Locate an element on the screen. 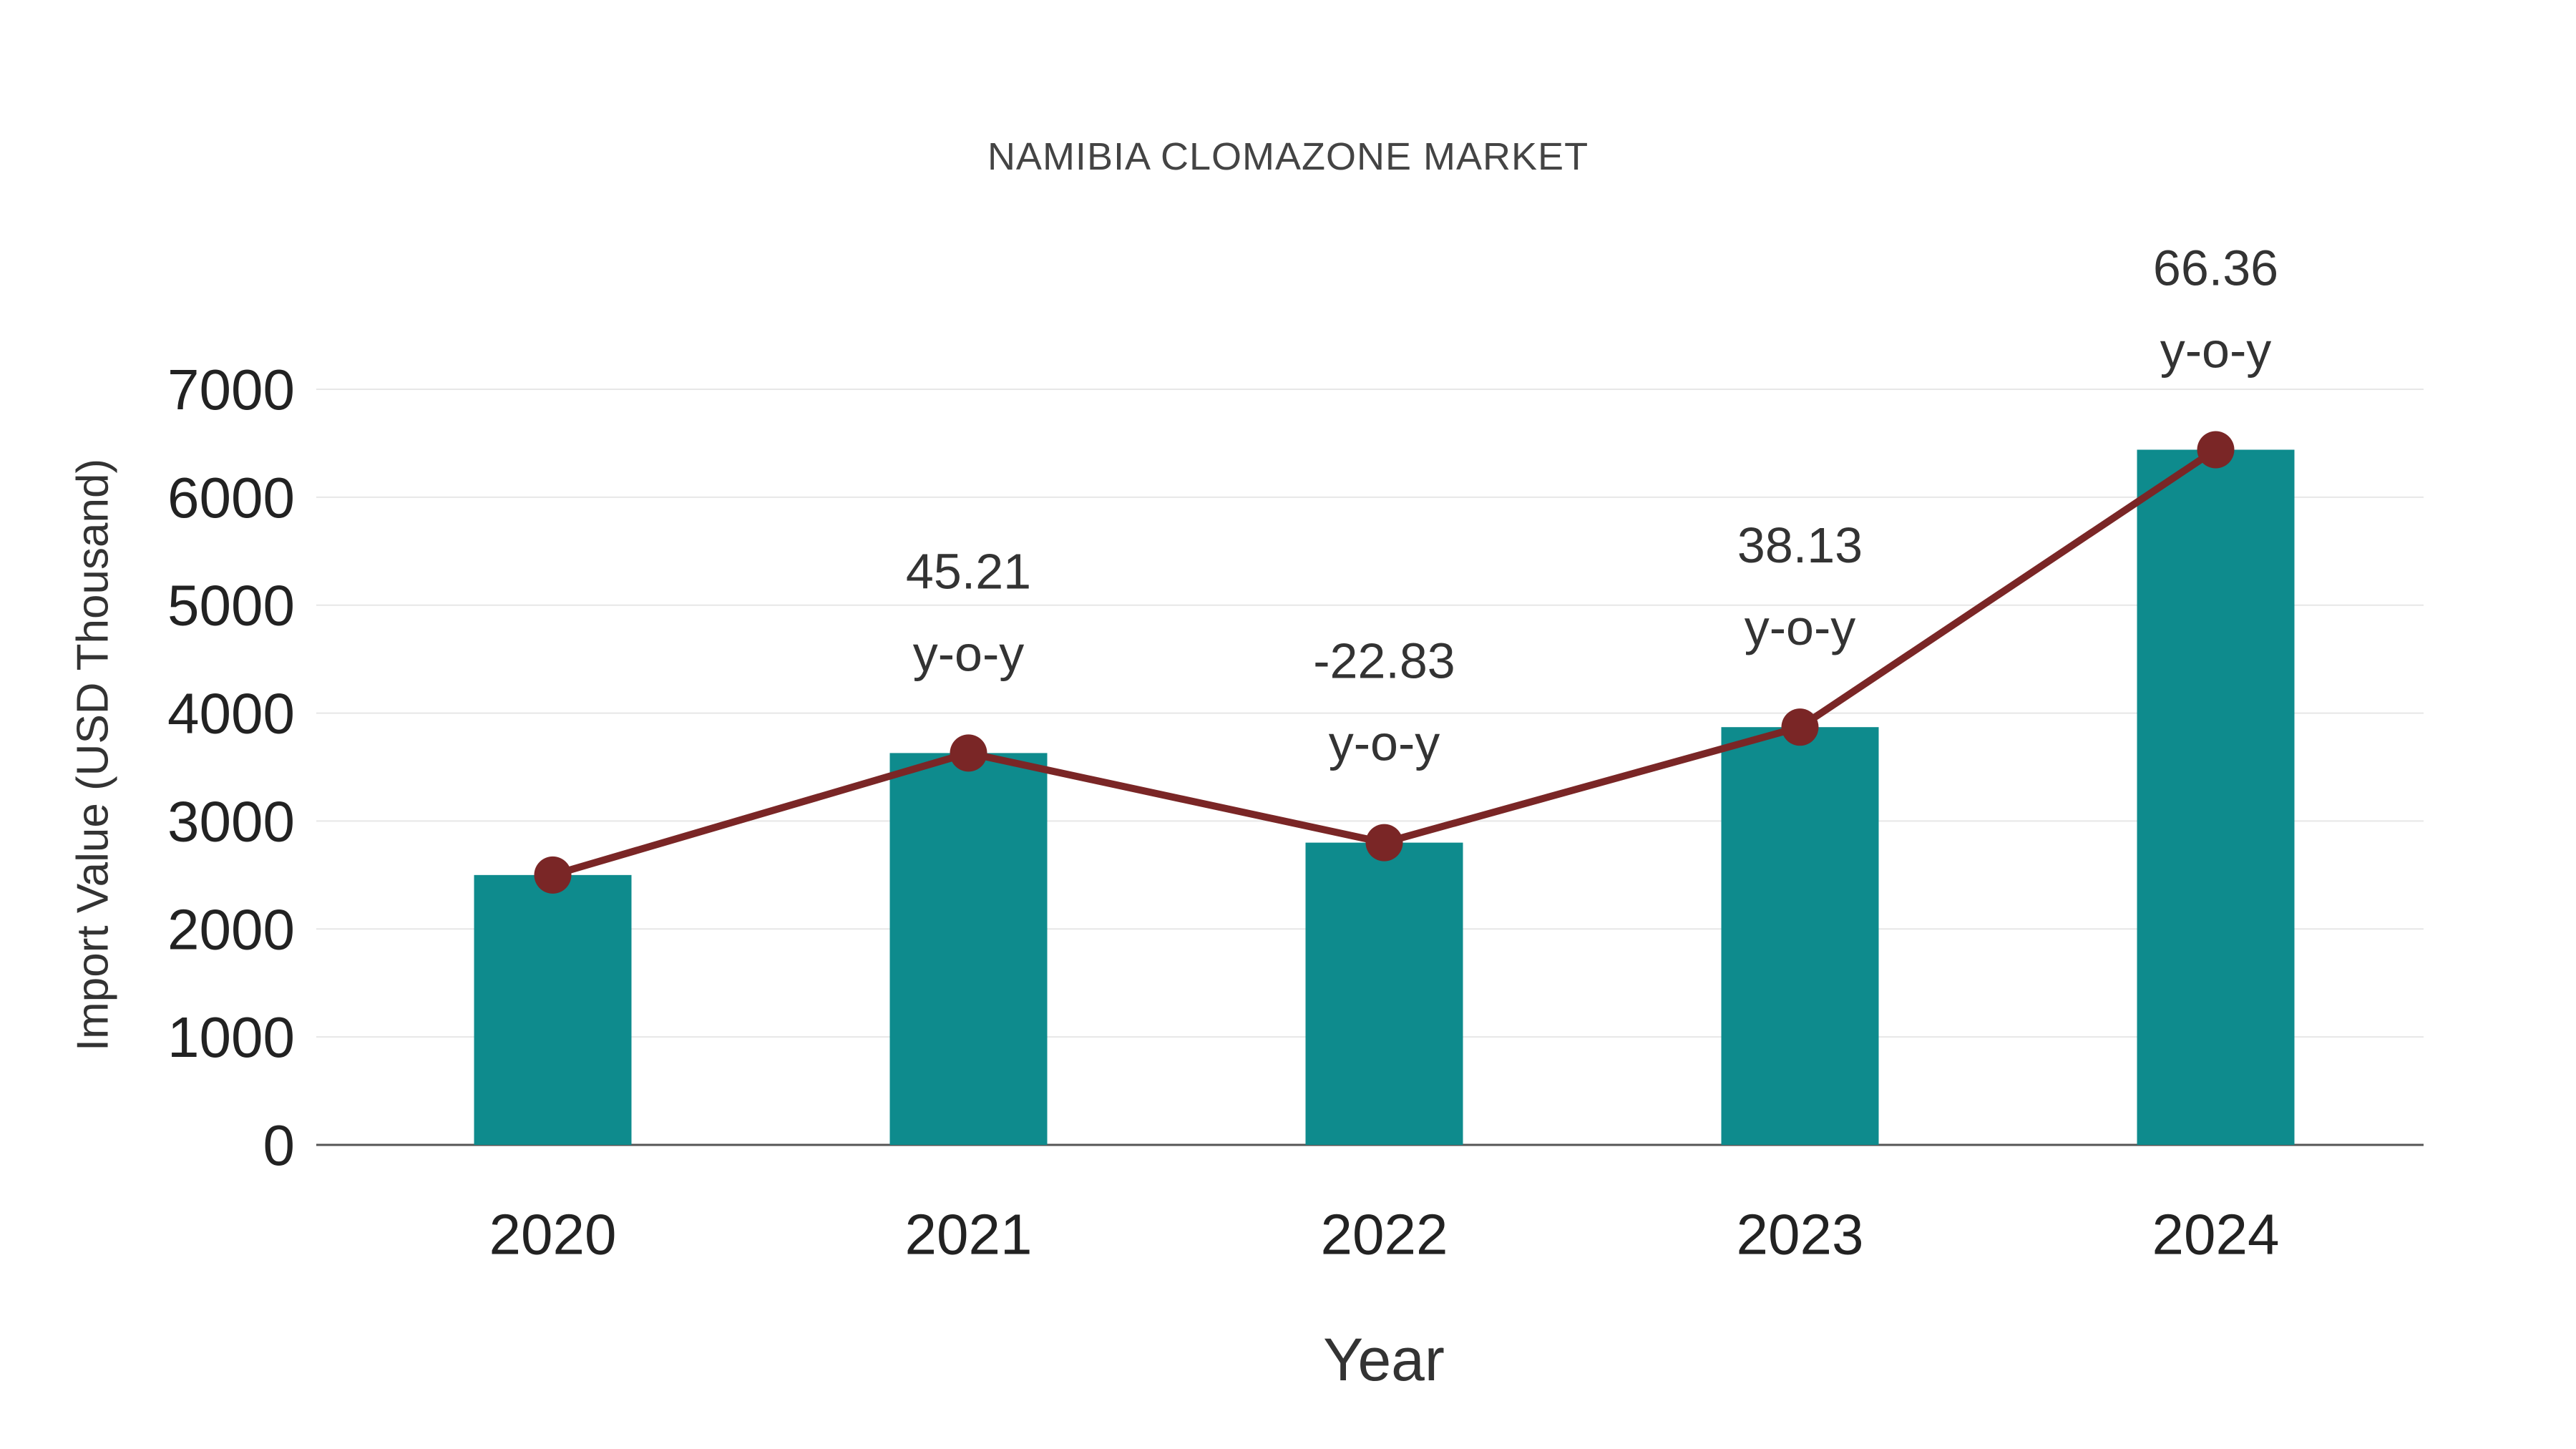 The width and height of the screenshot is (2576, 1449). annotation-suffix-2024: y-o-y is located at coordinates (2216, 350).